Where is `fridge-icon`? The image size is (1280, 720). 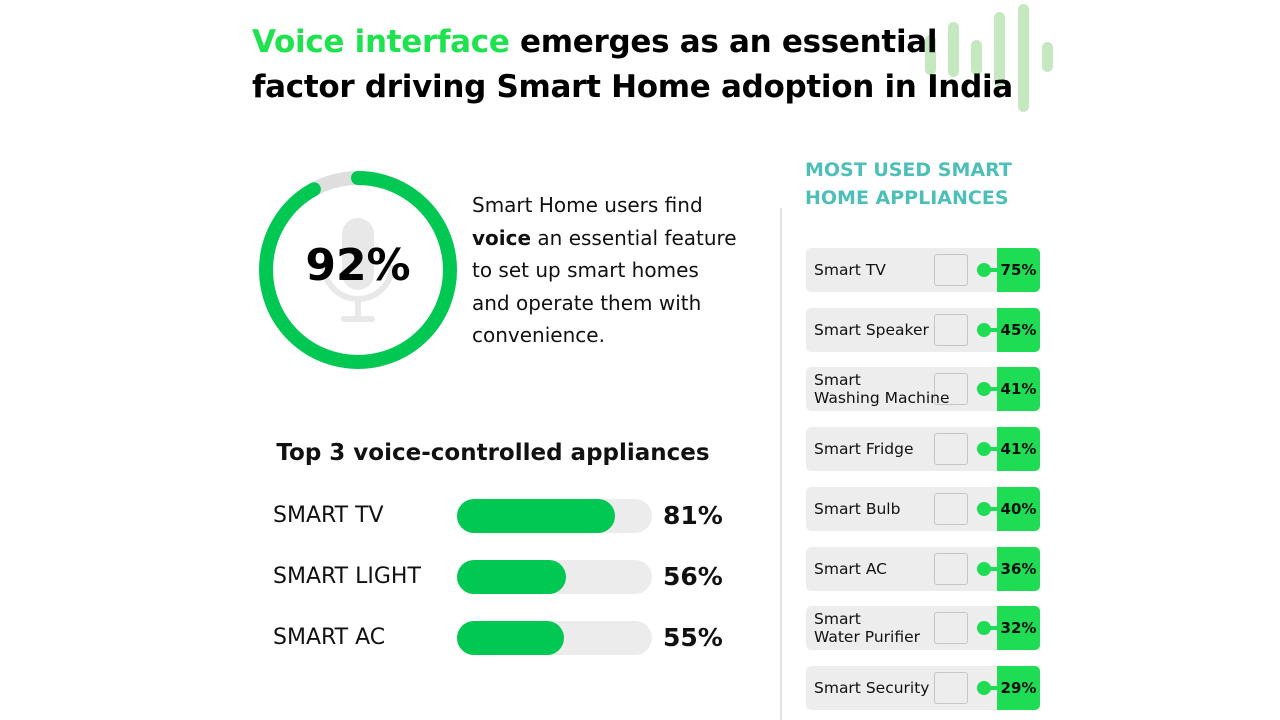 fridge-icon is located at coordinates (951, 449).